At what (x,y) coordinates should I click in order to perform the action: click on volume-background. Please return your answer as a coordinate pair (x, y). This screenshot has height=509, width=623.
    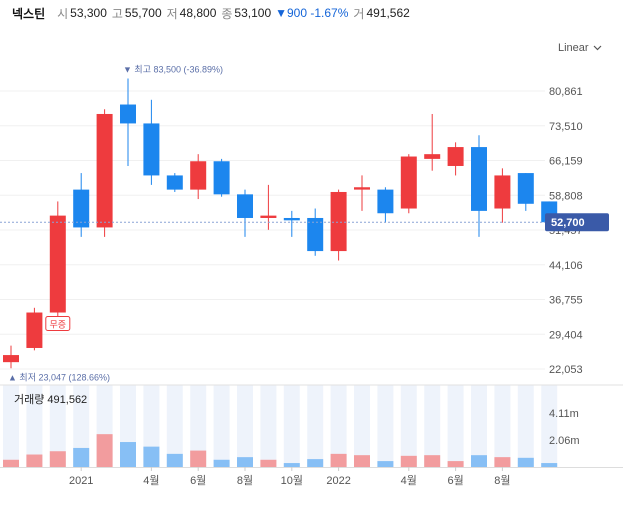
    Looking at the image, I should click on (280, 426).